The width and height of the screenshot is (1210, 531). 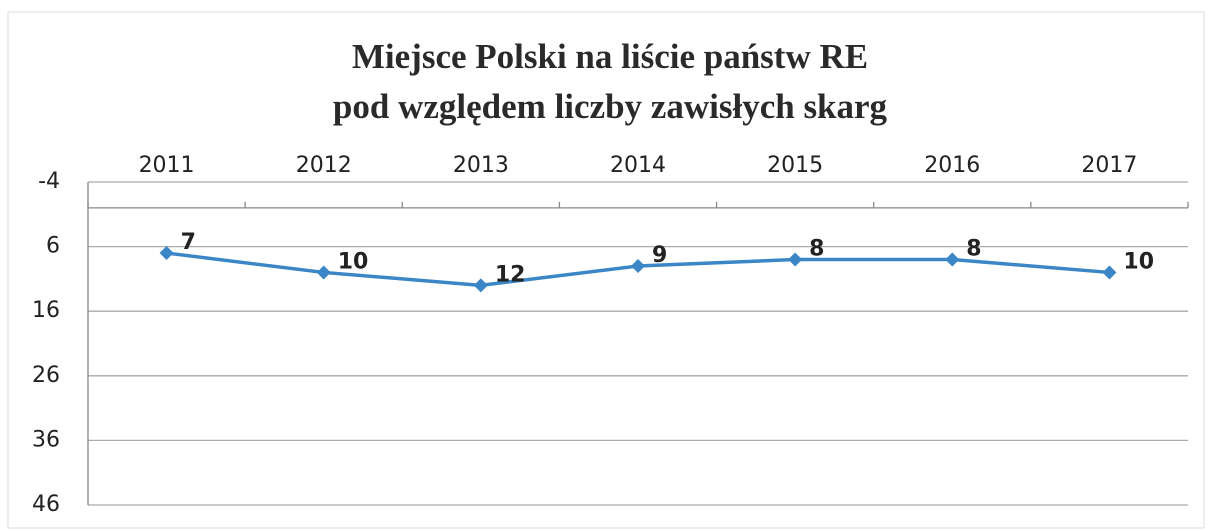 I want to click on data-label: 7, so click(x=188, y=242).